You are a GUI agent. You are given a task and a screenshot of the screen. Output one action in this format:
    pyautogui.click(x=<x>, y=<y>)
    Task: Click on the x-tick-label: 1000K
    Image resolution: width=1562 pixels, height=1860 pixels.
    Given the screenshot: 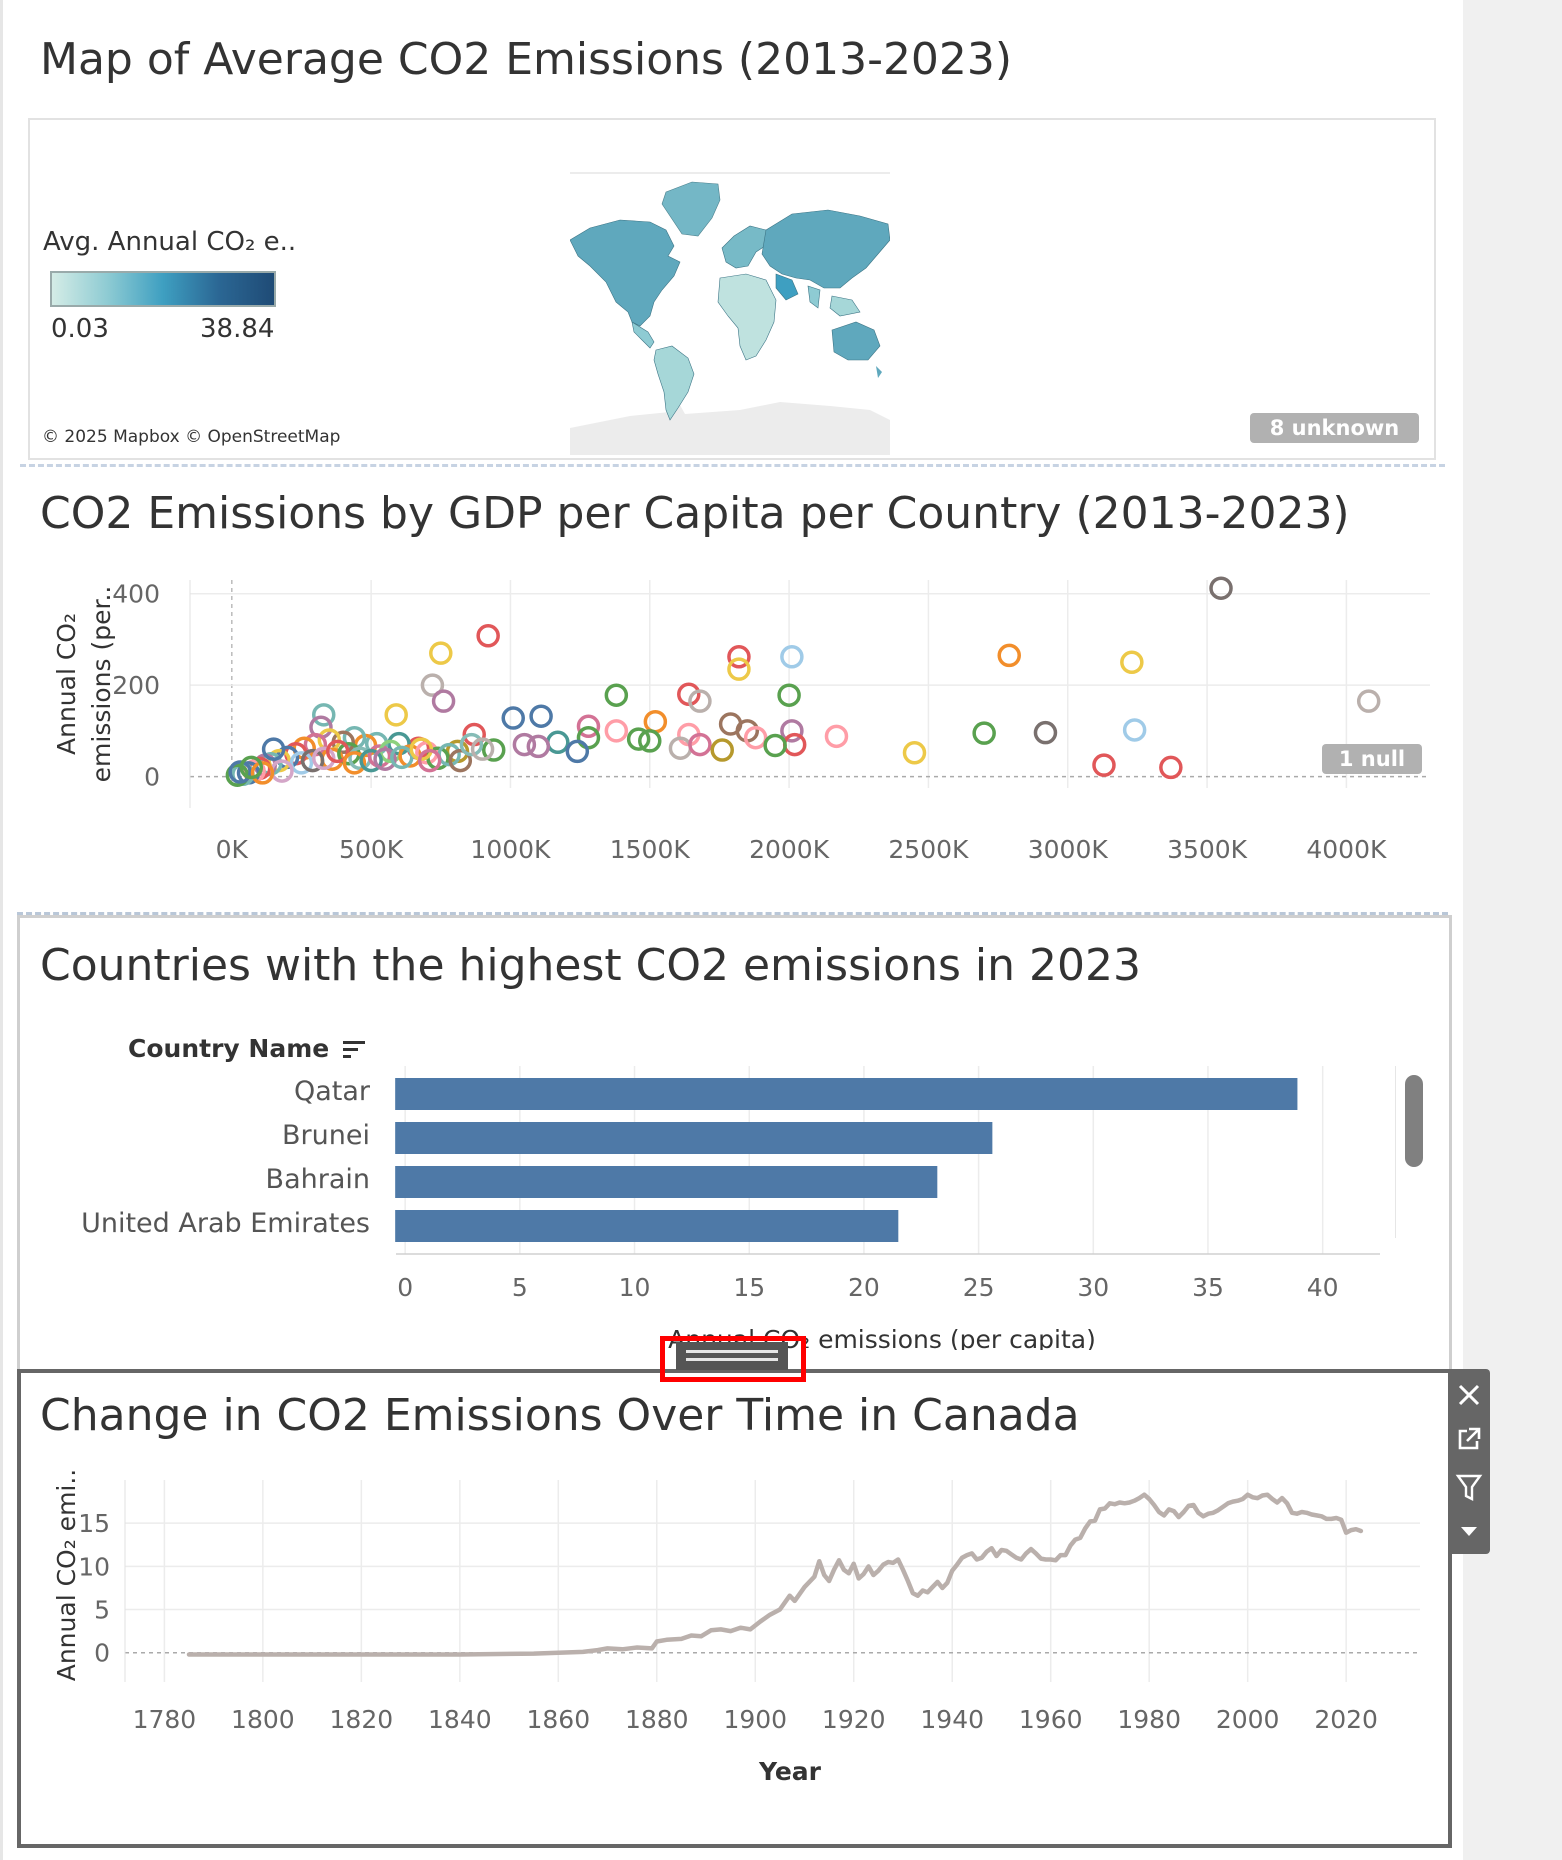 What is the action you would take?
    pyautogui.click(x=510, y=849)
    